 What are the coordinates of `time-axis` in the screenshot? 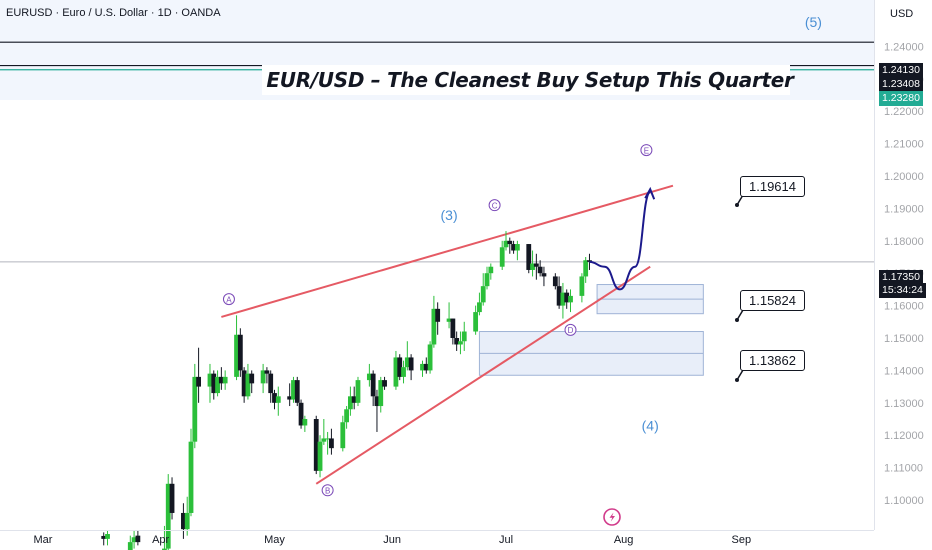 It's located at (437, 540).